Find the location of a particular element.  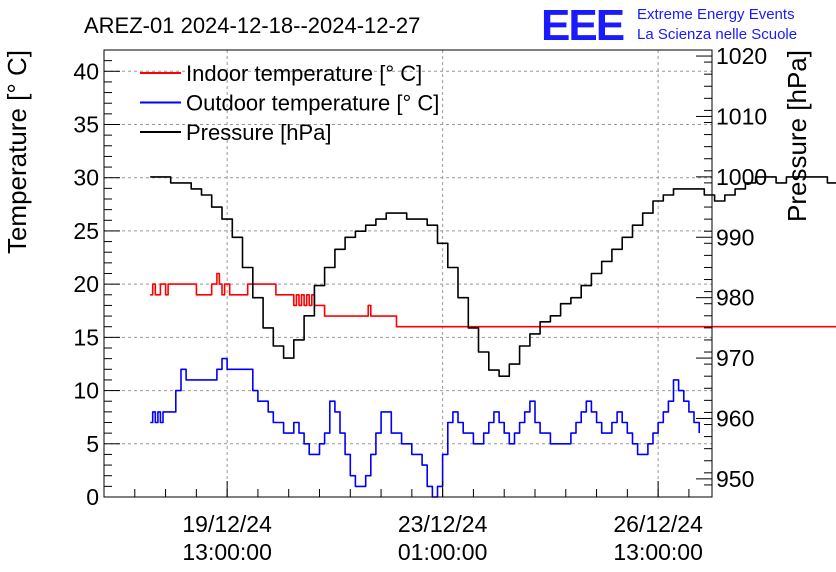

y-left-tick-label: 20 is located at coordinates (86, 284).